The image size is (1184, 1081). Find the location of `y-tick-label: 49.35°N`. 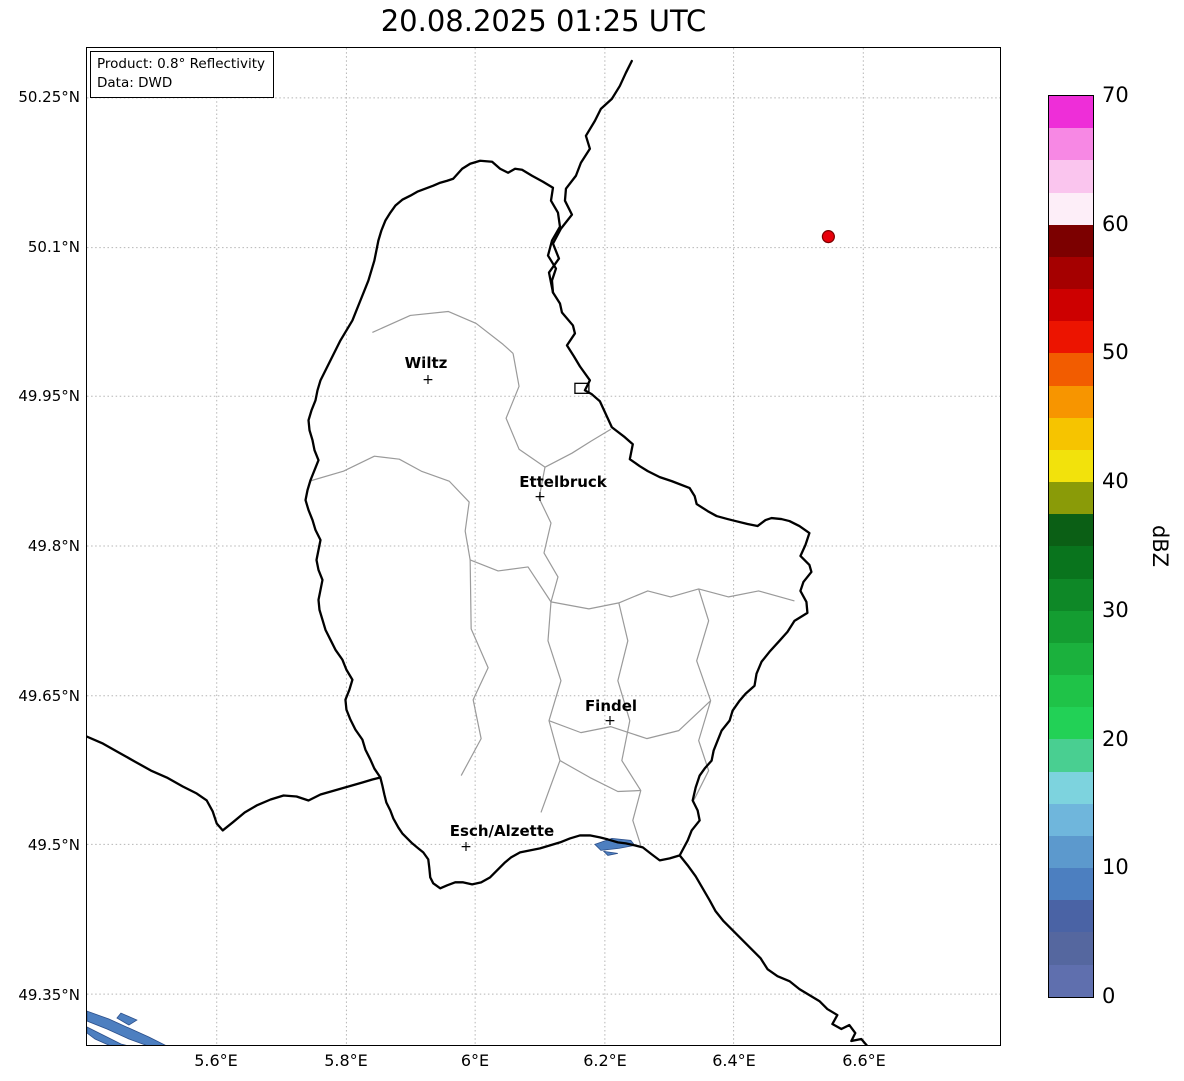

y-tick-label: 49.35°N is located at coordinates (49, 995).